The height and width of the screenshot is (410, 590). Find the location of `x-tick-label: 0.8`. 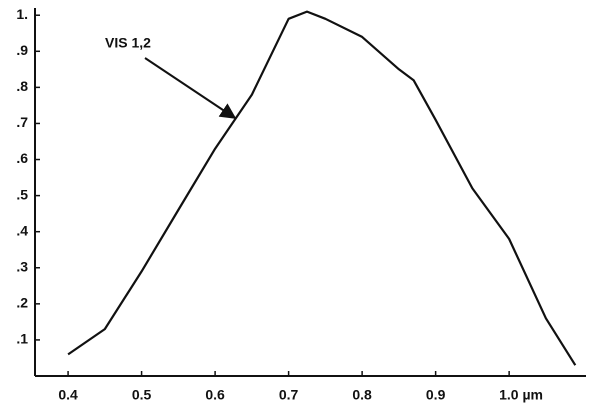

x-tick-label: 0.8 is located at coordinates (362, 395).